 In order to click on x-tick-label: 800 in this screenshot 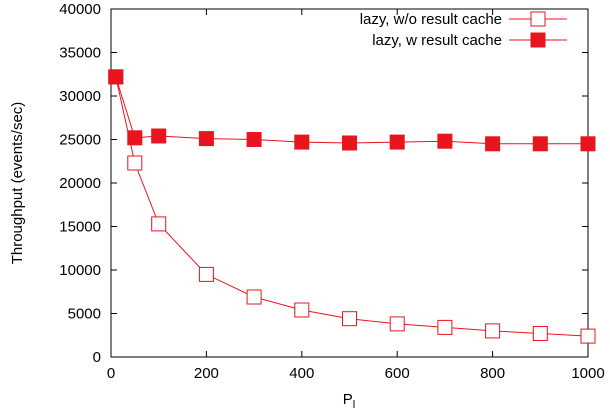, I will do `click(492, 373)`.